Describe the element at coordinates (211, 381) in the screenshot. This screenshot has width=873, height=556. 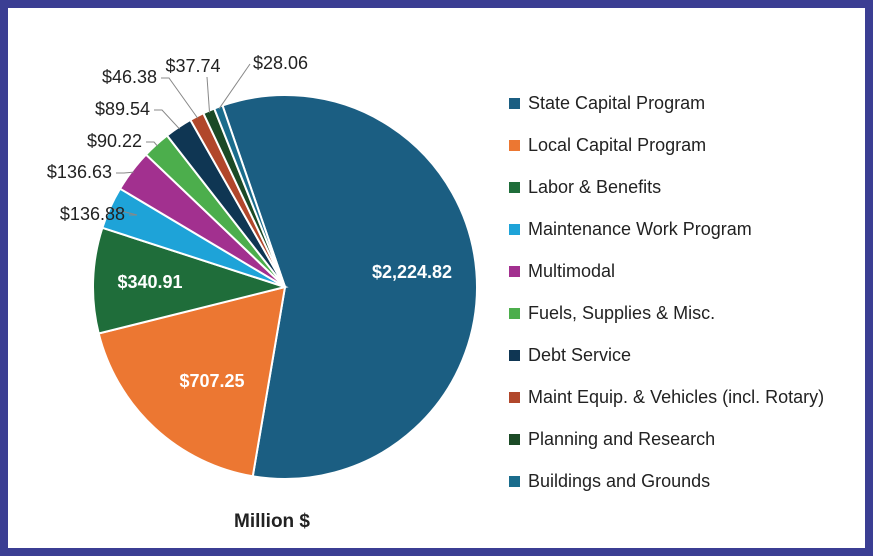
I see `data-label: $707.25` at that location.